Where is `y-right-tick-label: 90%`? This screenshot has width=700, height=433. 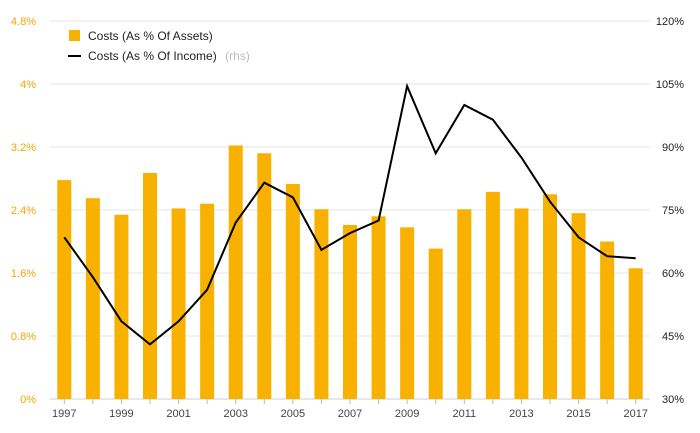
y-right-tick-label: 90% is located at coordinates (673, 148).